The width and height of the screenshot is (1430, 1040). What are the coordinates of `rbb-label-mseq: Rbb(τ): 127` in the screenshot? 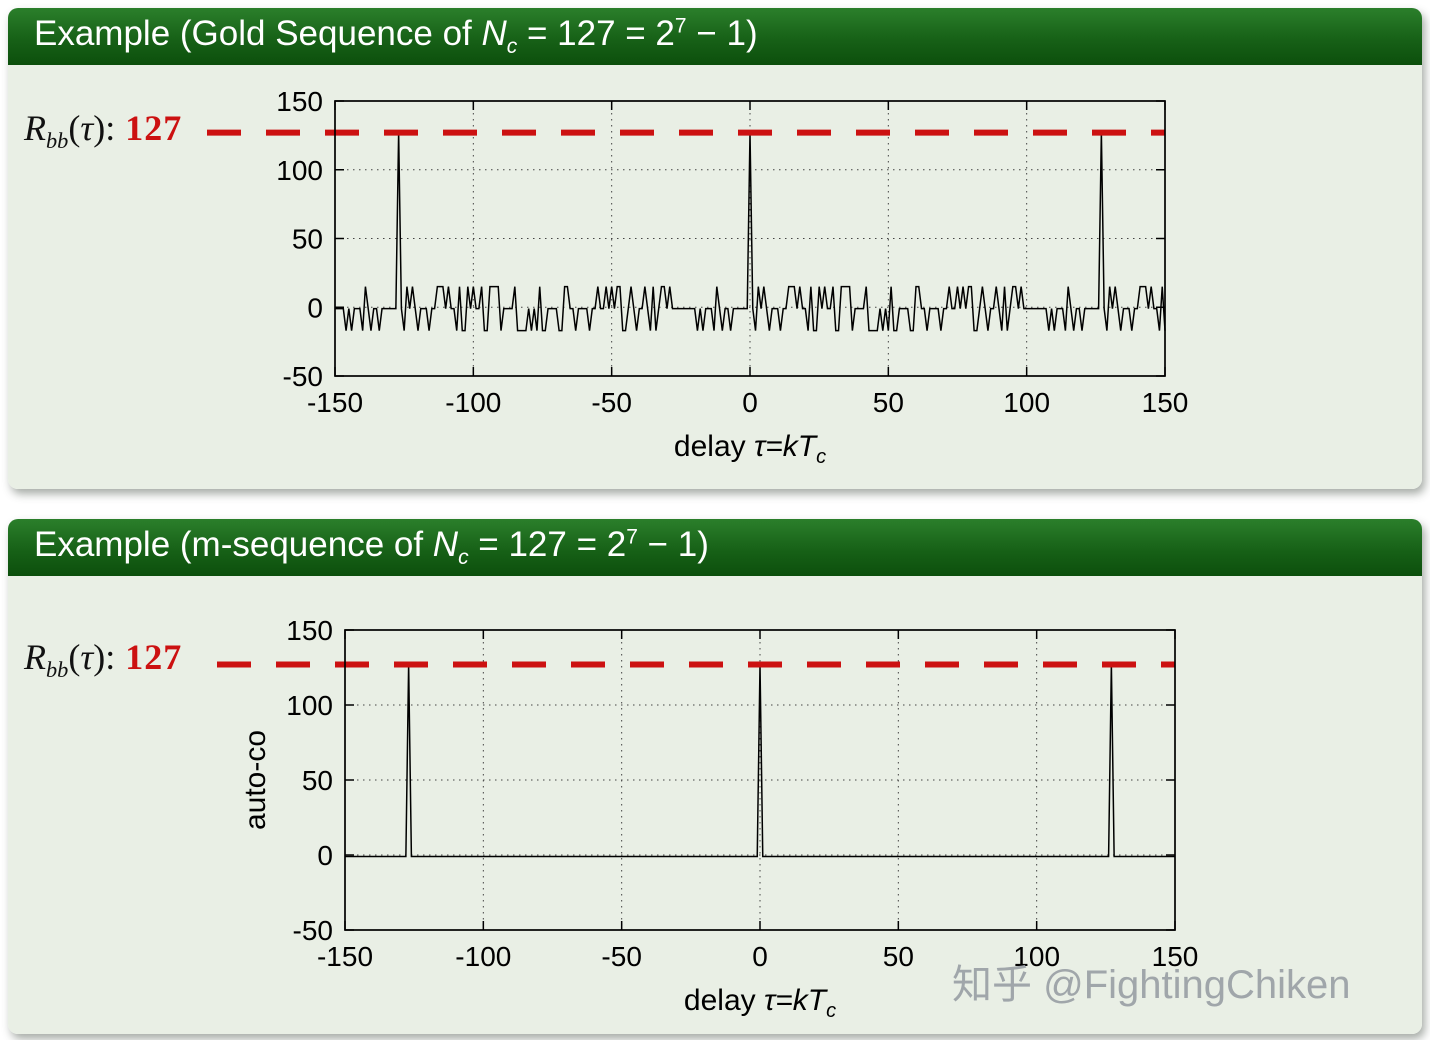 It's located at (103, 659).